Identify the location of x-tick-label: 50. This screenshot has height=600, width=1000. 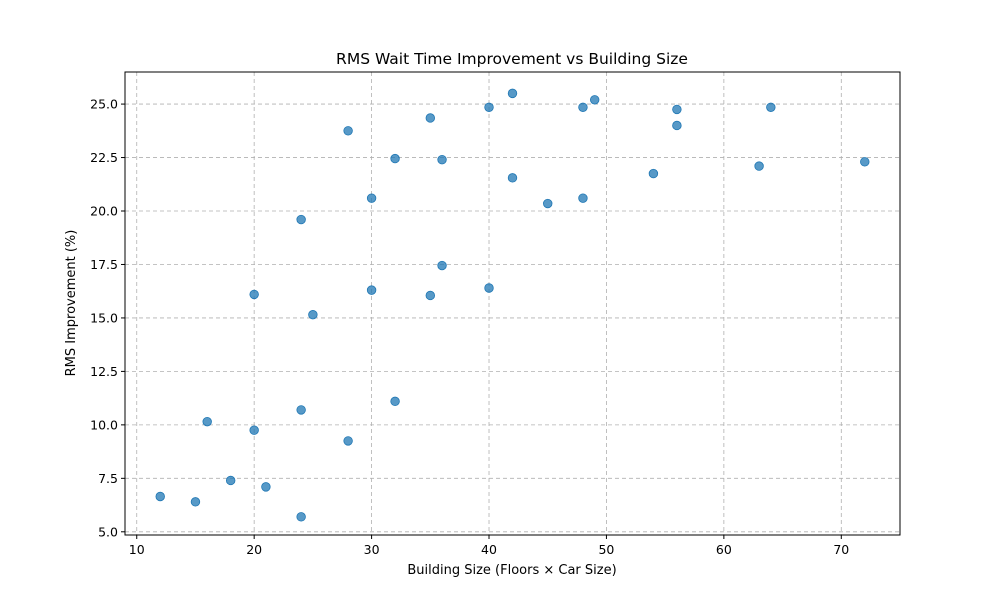
(606, 549).